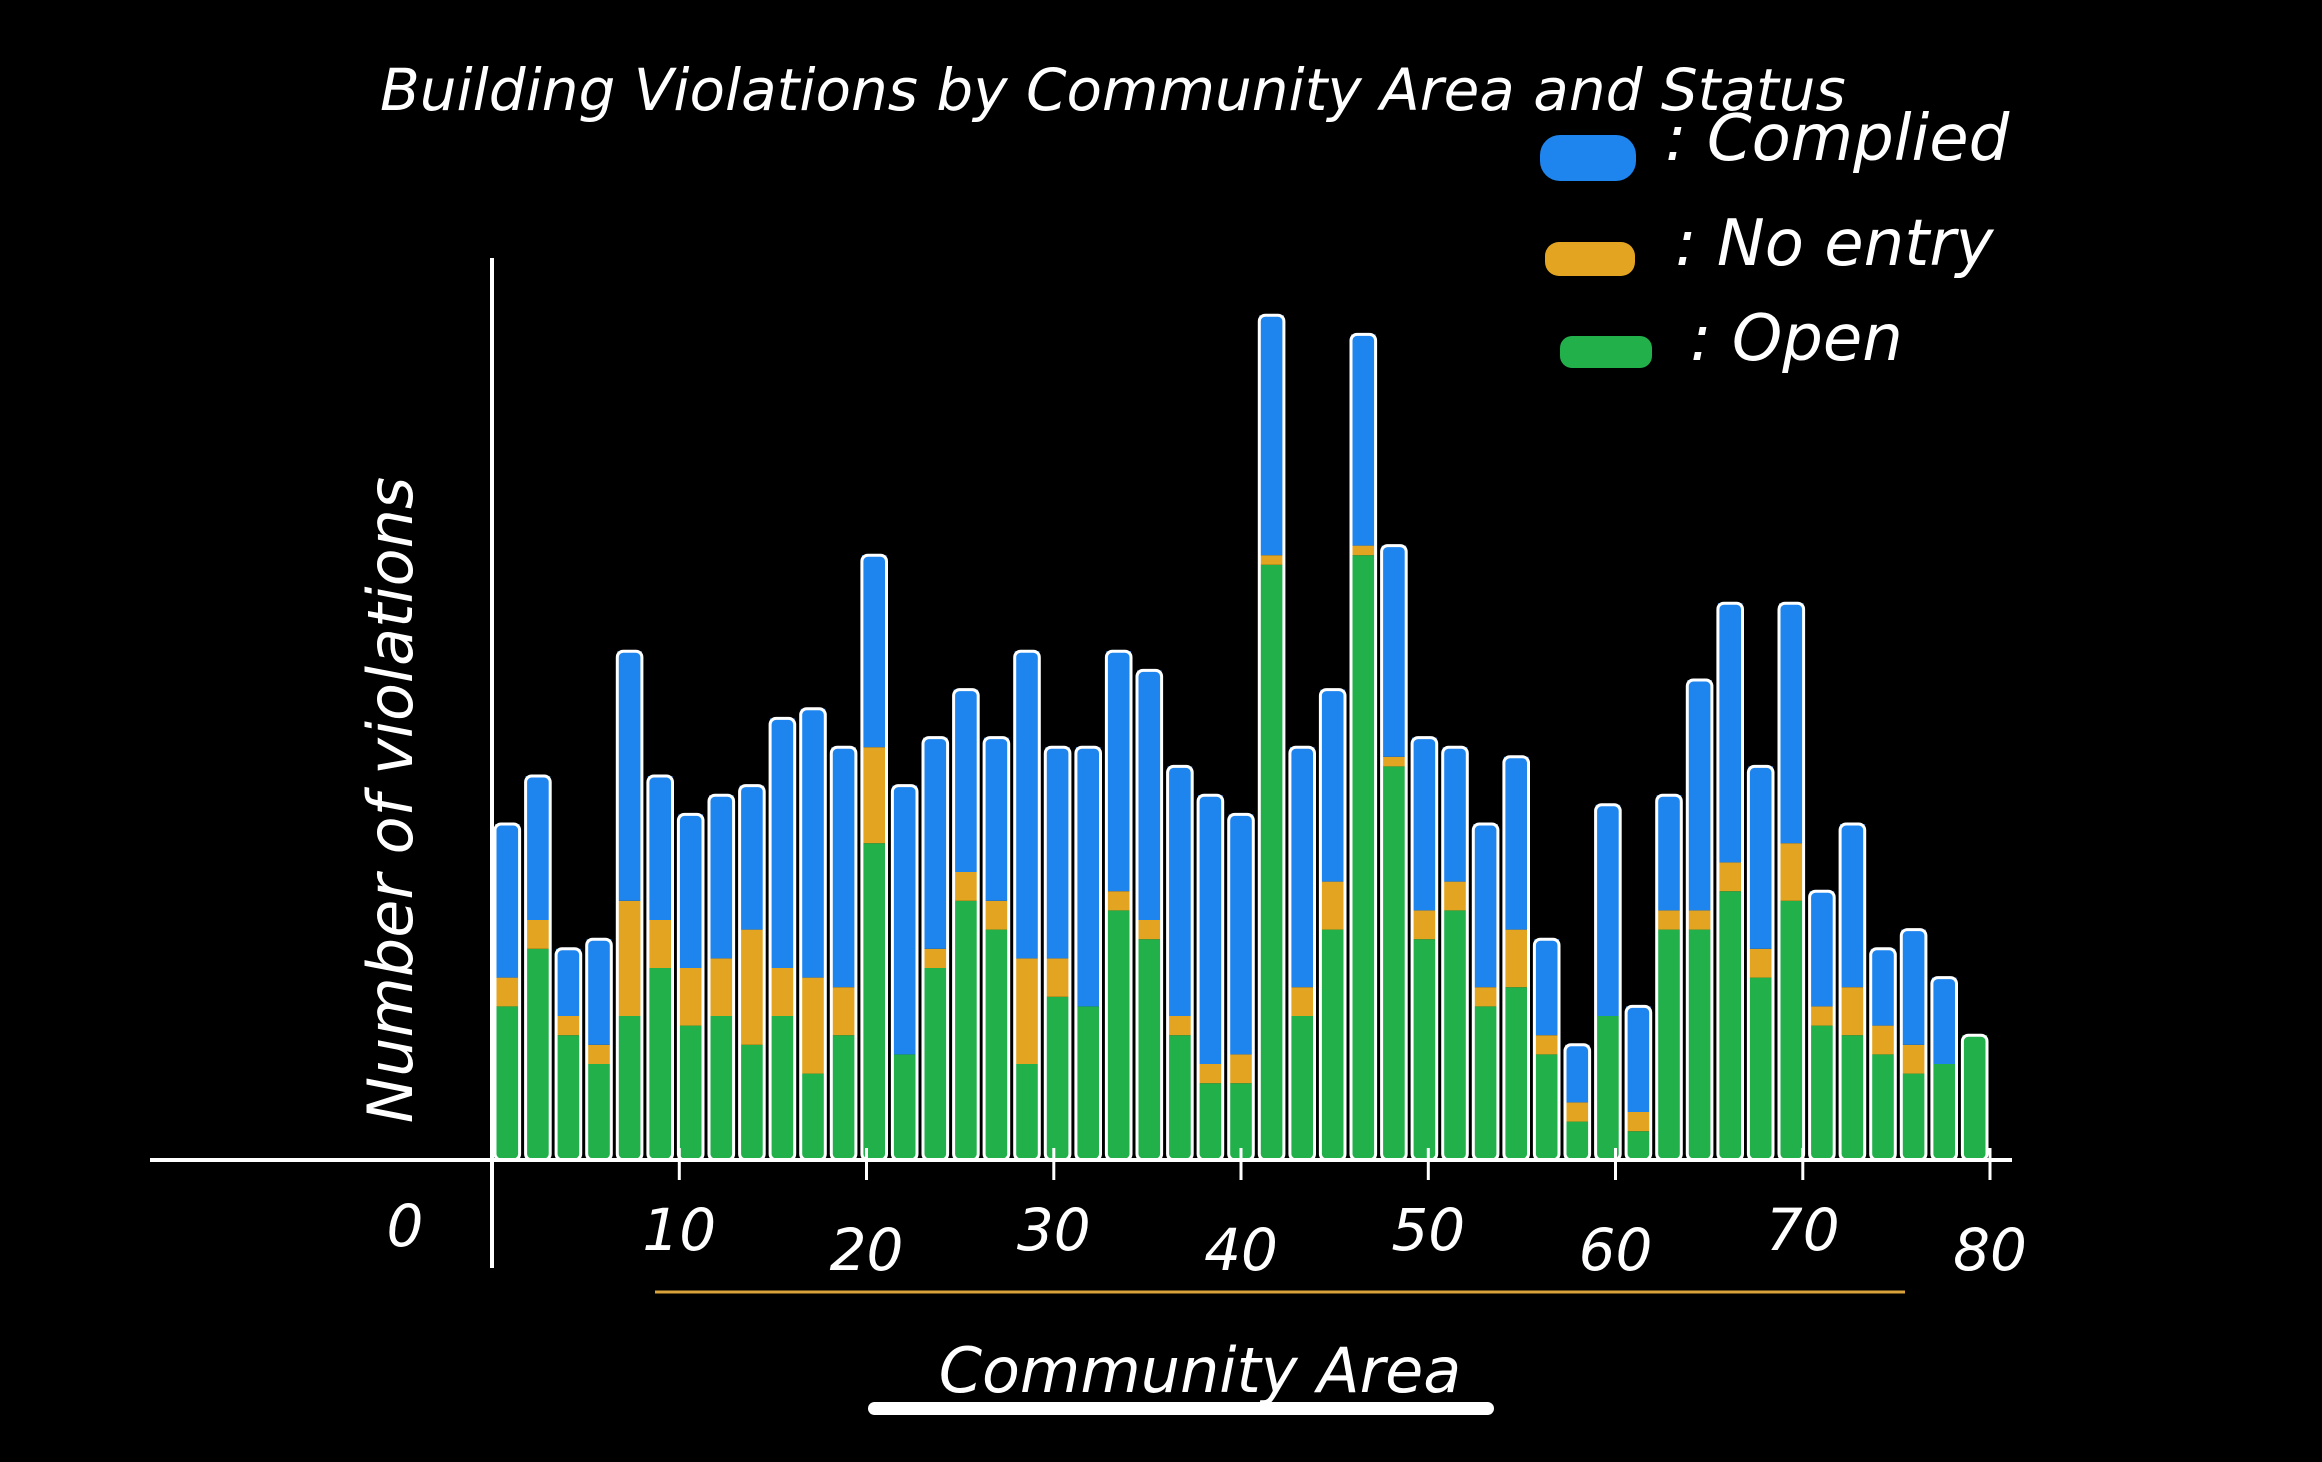 The image size is (2322, 1462). Describe the element at coordinates (679, 1230) in the screenshot. I see `x-tick-label: 10` at that location.